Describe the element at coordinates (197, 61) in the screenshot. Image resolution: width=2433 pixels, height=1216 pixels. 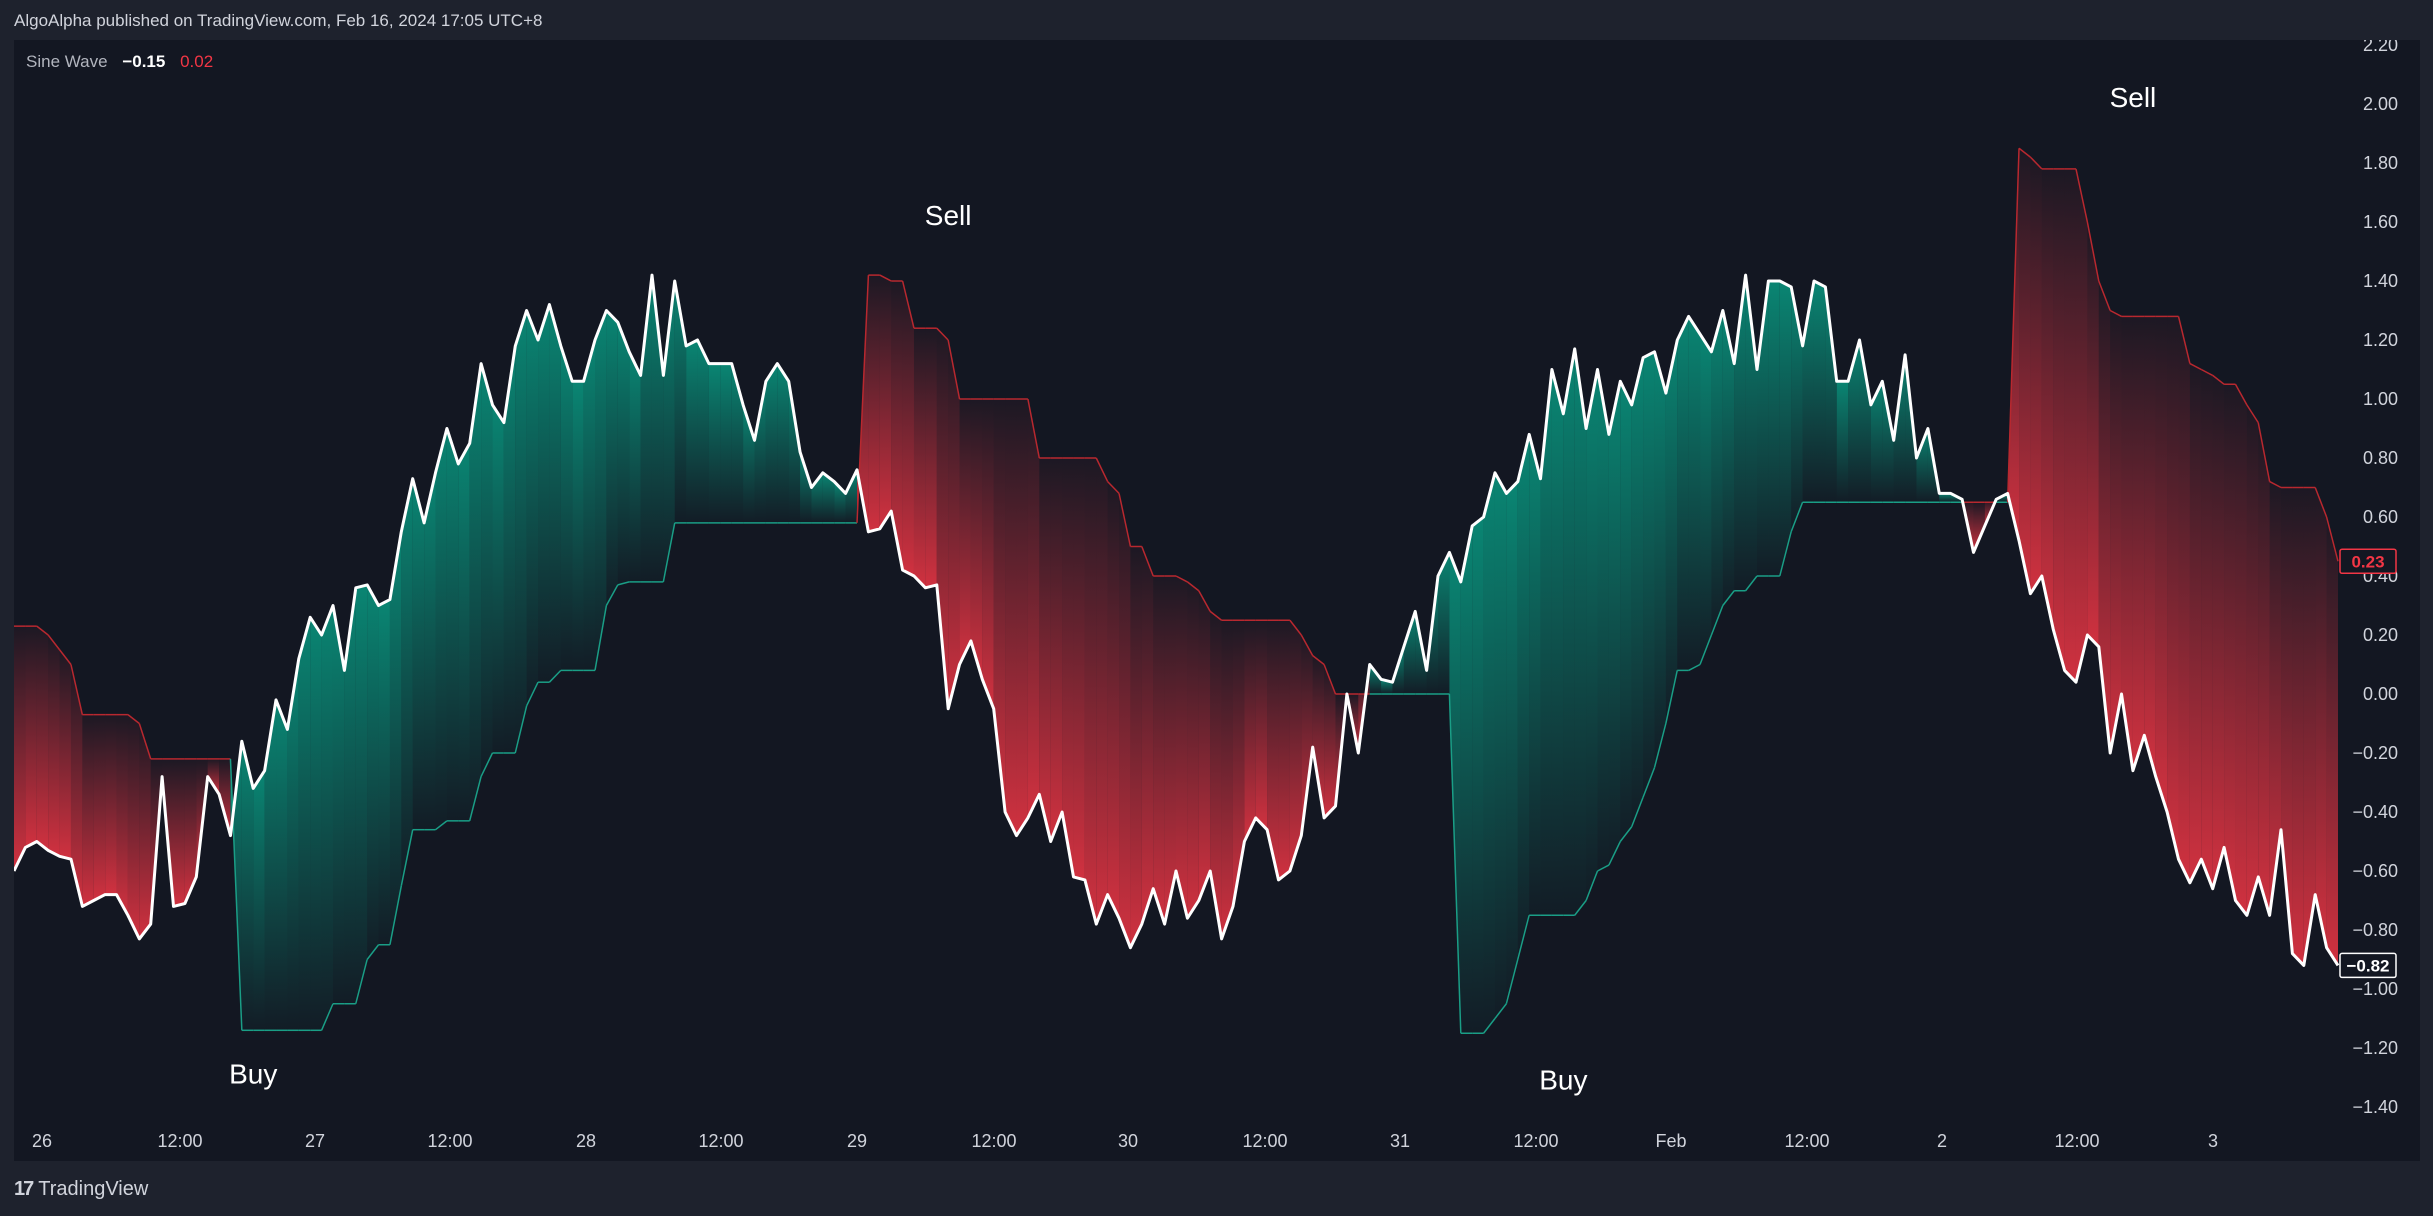
I see `indicator-value-secondary: 0.02` at that location.